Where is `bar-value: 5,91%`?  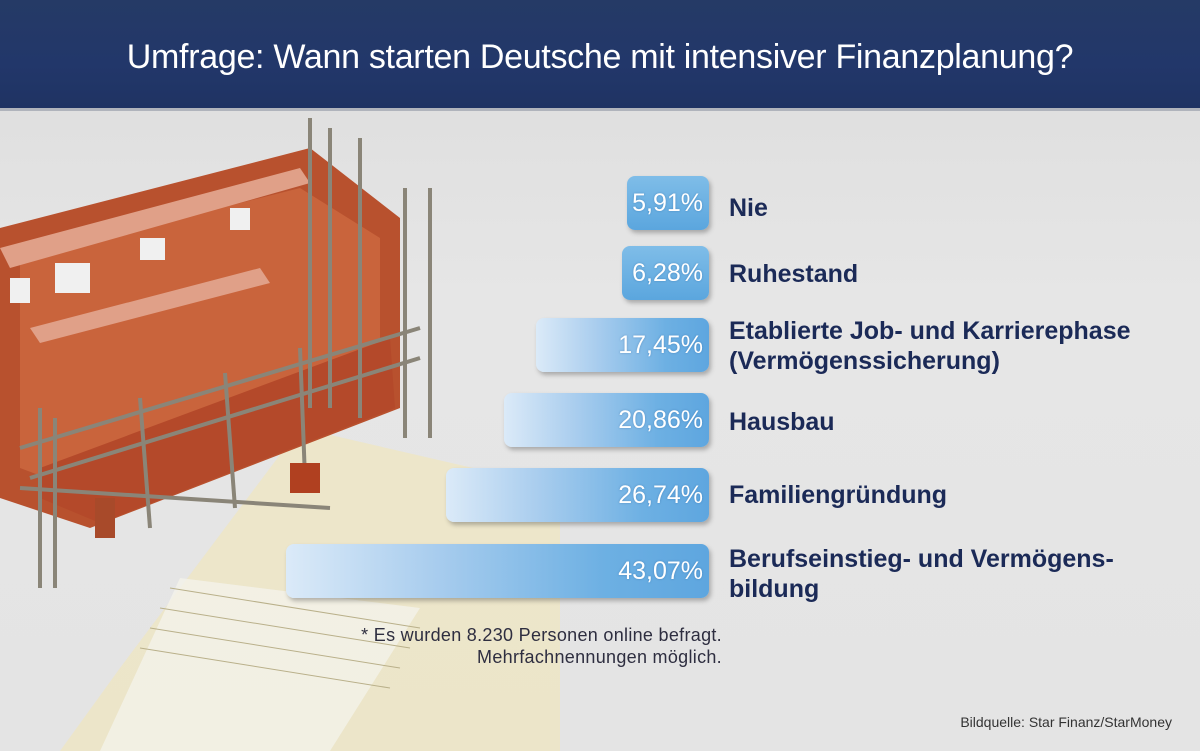
bar-value: 5,91% is located at coordinates (667, 203).